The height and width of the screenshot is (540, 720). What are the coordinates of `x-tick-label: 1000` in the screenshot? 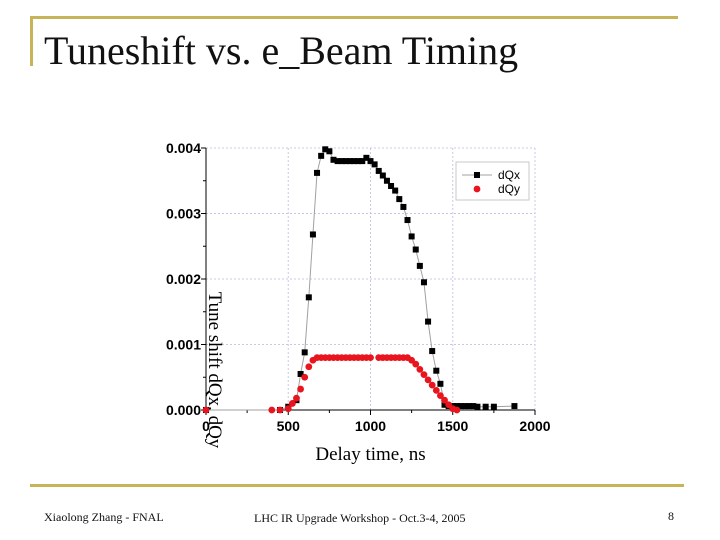 It's located at (370, 426).